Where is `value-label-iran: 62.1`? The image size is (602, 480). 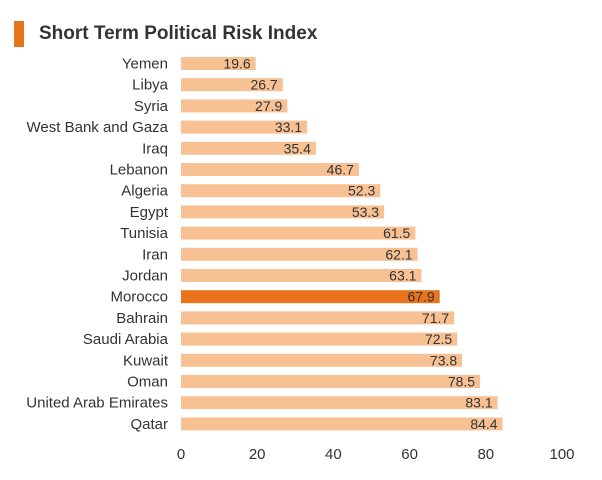 value-label-iran: 62.1 is located at coordinates (398, 254).